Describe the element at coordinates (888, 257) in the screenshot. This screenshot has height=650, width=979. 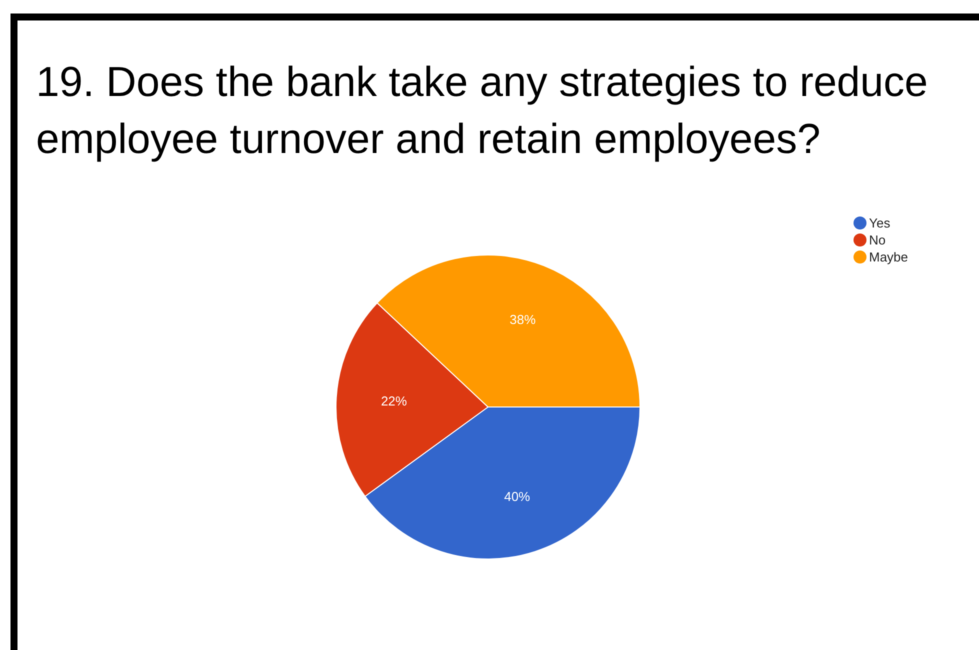
I see `legend-label: Maybe` at that location.